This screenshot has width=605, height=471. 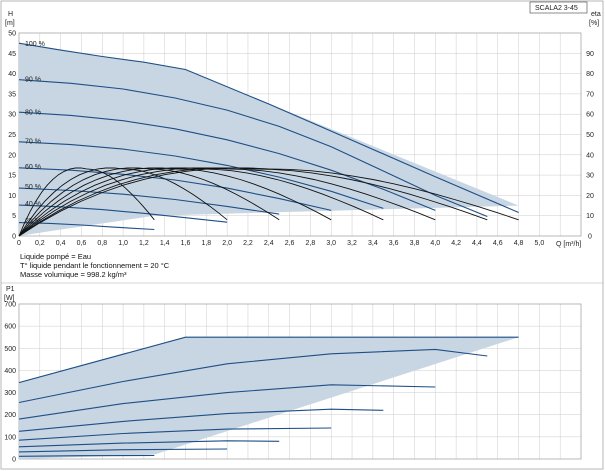 What do you see at coordinates (123, 243) in the screenshot?
I see `flow-tick-label: 1,0` at bounding box center [123, 243].